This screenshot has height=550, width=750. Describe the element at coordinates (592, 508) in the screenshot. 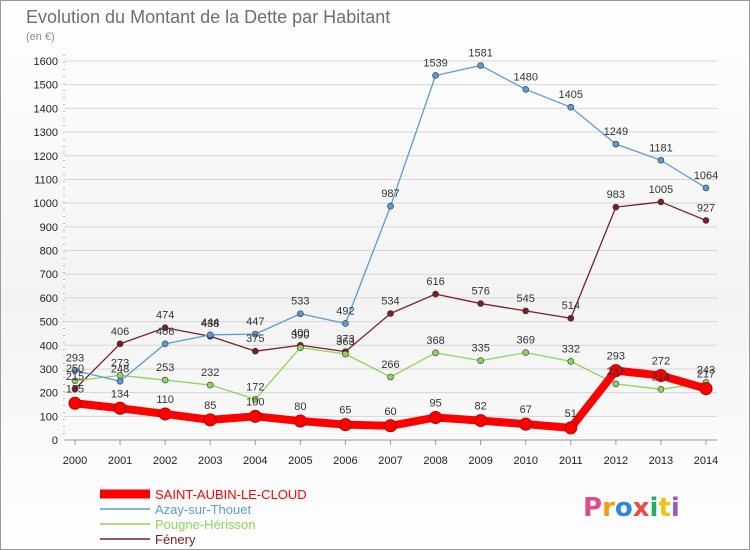

I see `logo-letter: P` at that location.